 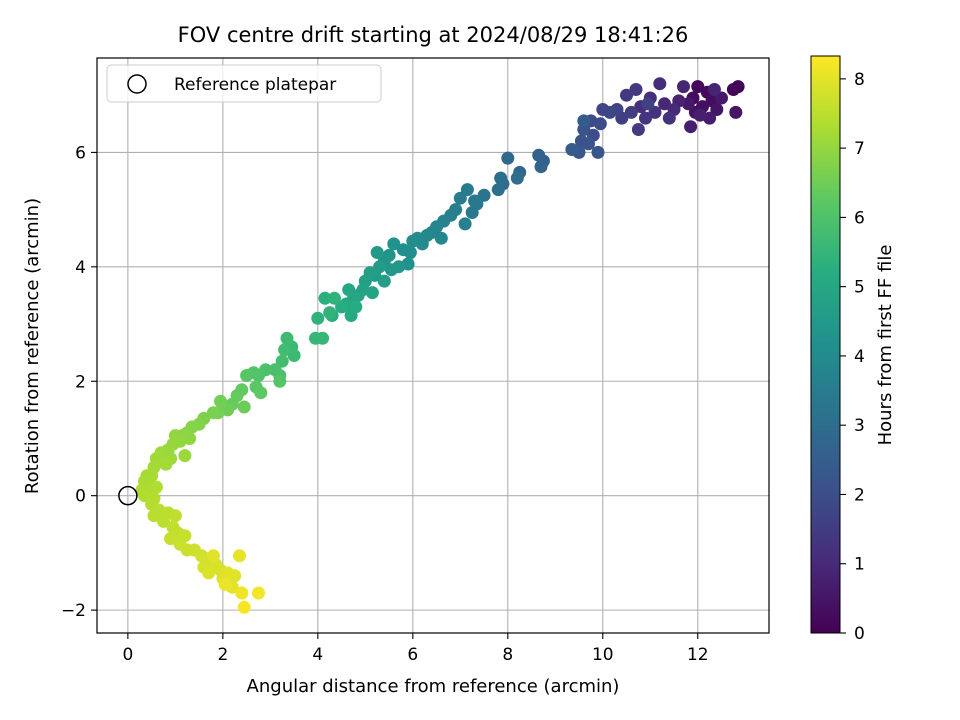 I want to click on colorbar-tick-label: 6, so click(x=859, y=218).